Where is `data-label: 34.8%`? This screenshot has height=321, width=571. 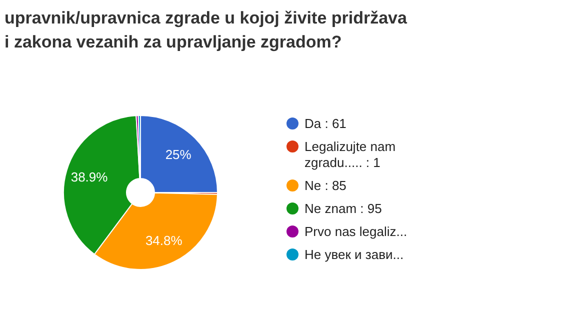 data-label: 34.8% is located at coordinates (164, 240).